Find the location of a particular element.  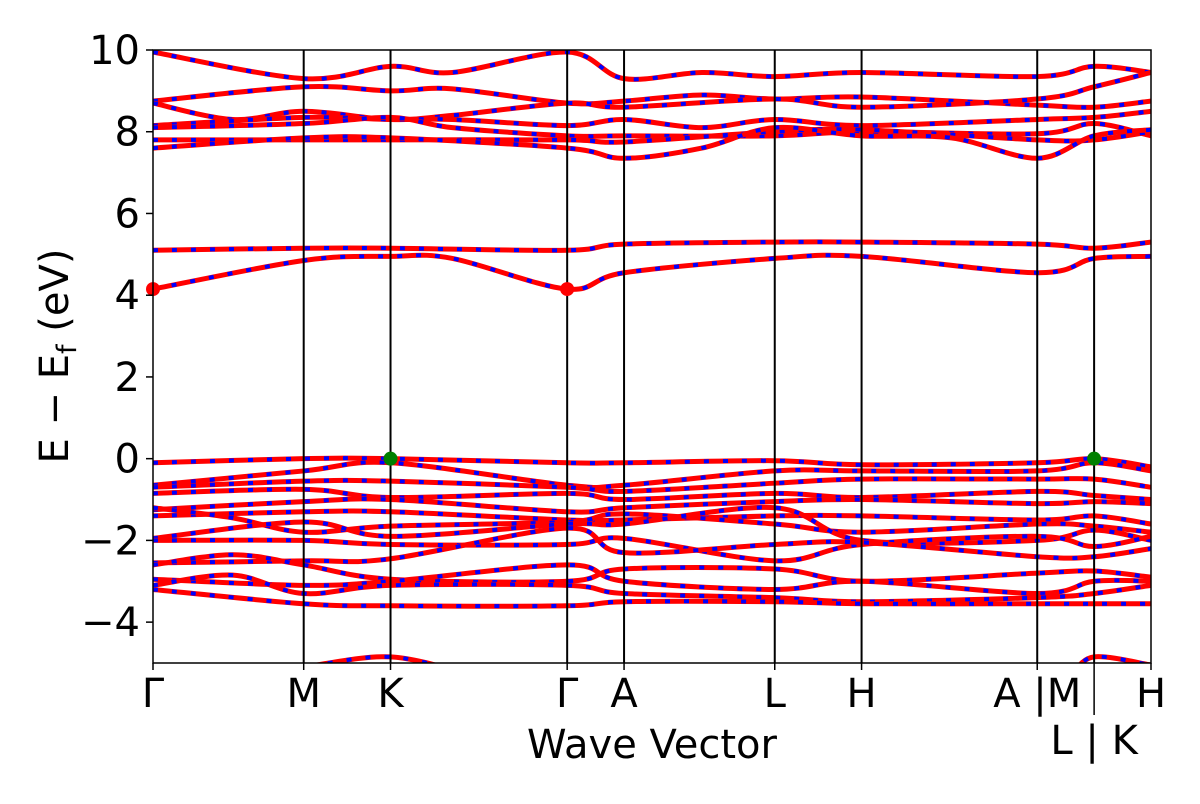

band-6-spin-down is located at coordinates (652, 143).